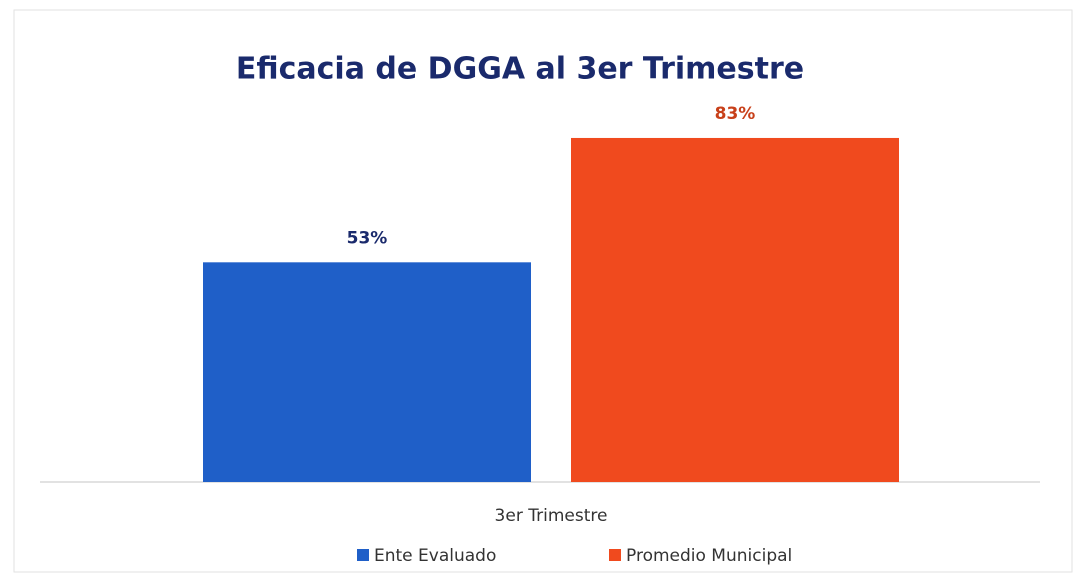 Image resolution: width=1078 pixels, height=575 pixels. Describe the element at coordinates (435, 556) in the screenshot. I see `legend-label: Ente Evaluado` at that location.